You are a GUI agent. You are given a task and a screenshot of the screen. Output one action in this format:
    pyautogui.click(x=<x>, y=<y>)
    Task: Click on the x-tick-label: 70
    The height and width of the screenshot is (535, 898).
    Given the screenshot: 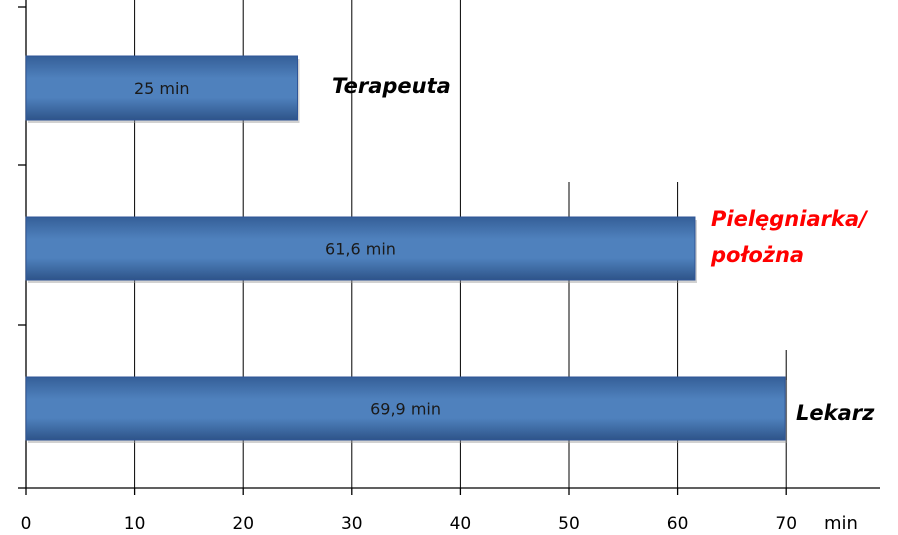 What is the action you would take?
    pyautogui.click(x=786, y=524)
    